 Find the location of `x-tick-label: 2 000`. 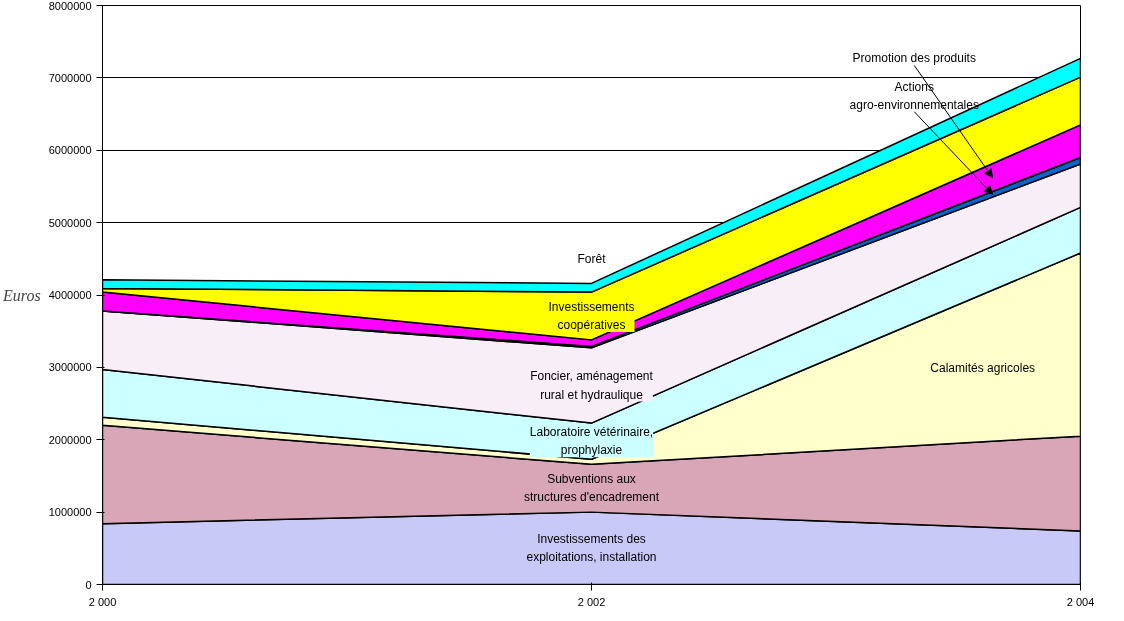

x-tick-label: 2 000 is located at coordinates (102, 601).